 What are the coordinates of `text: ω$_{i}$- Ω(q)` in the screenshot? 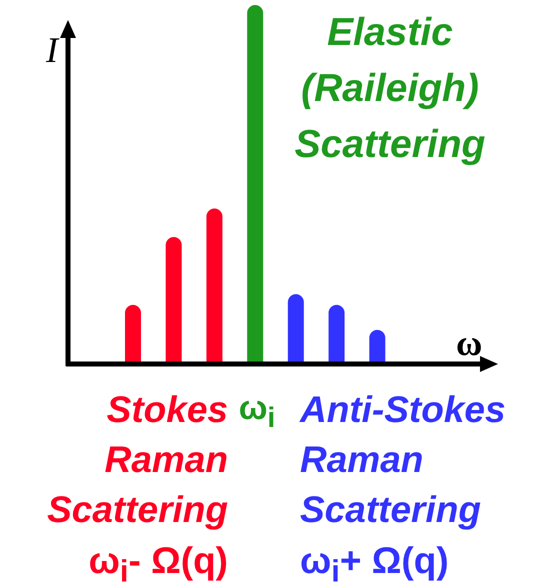 It's located at (158, 562).